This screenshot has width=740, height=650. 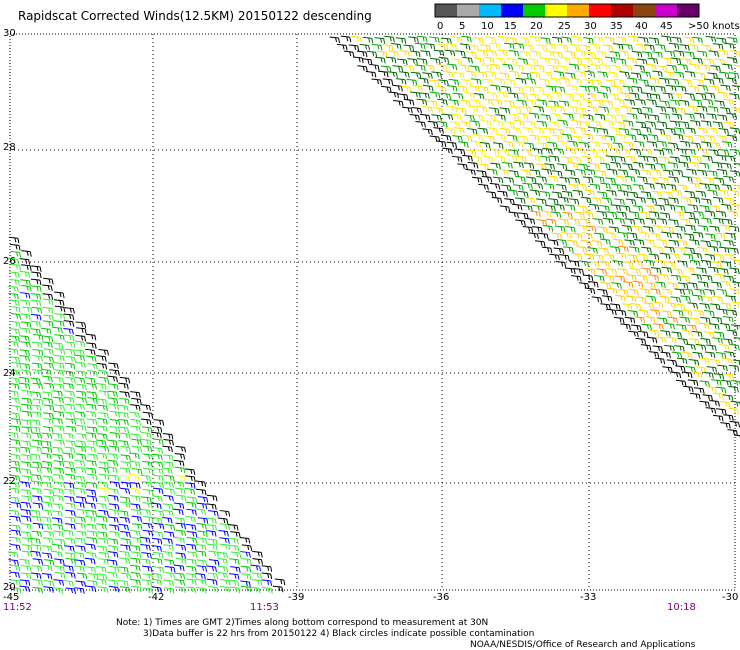 I want to click on legend-swatch, so click(x=622, y=10).